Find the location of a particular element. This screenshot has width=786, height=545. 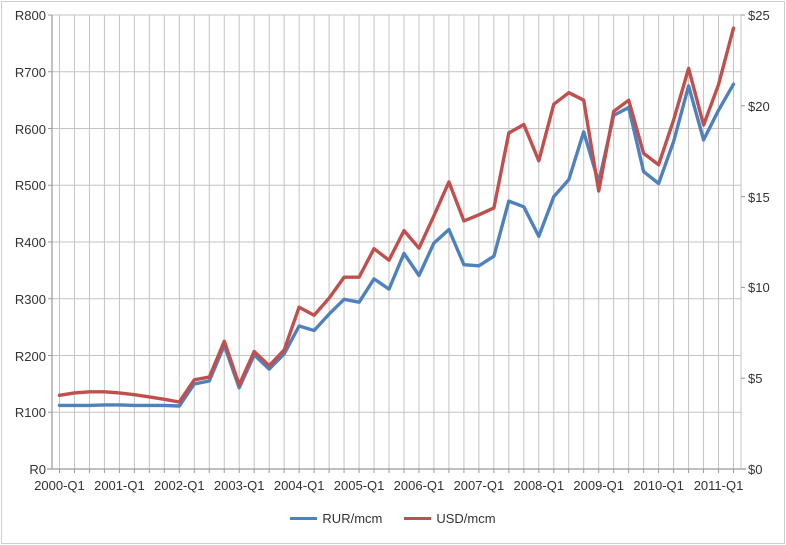

x-axis-label: 2011-Q1 is located at coordinates (718, 485).